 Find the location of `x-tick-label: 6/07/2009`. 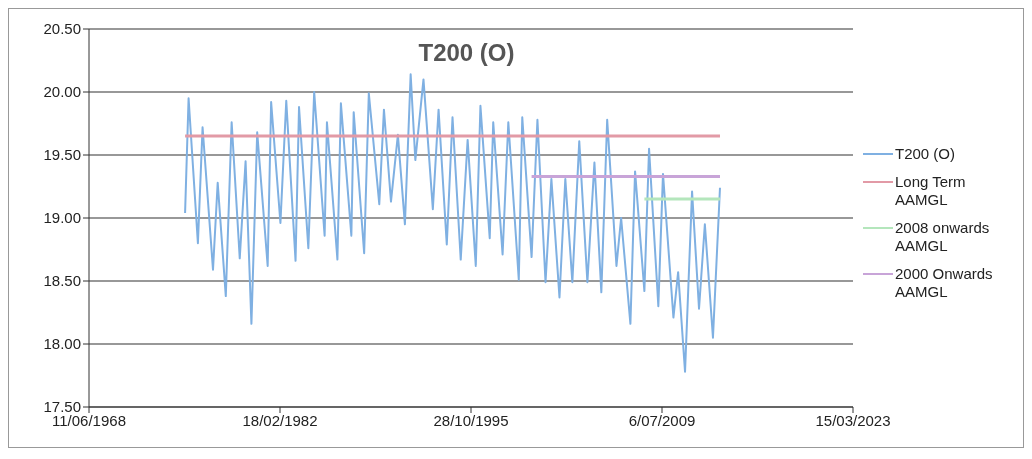

x-tick-label: 6/07/2009 is located at coordinates (662, 420).